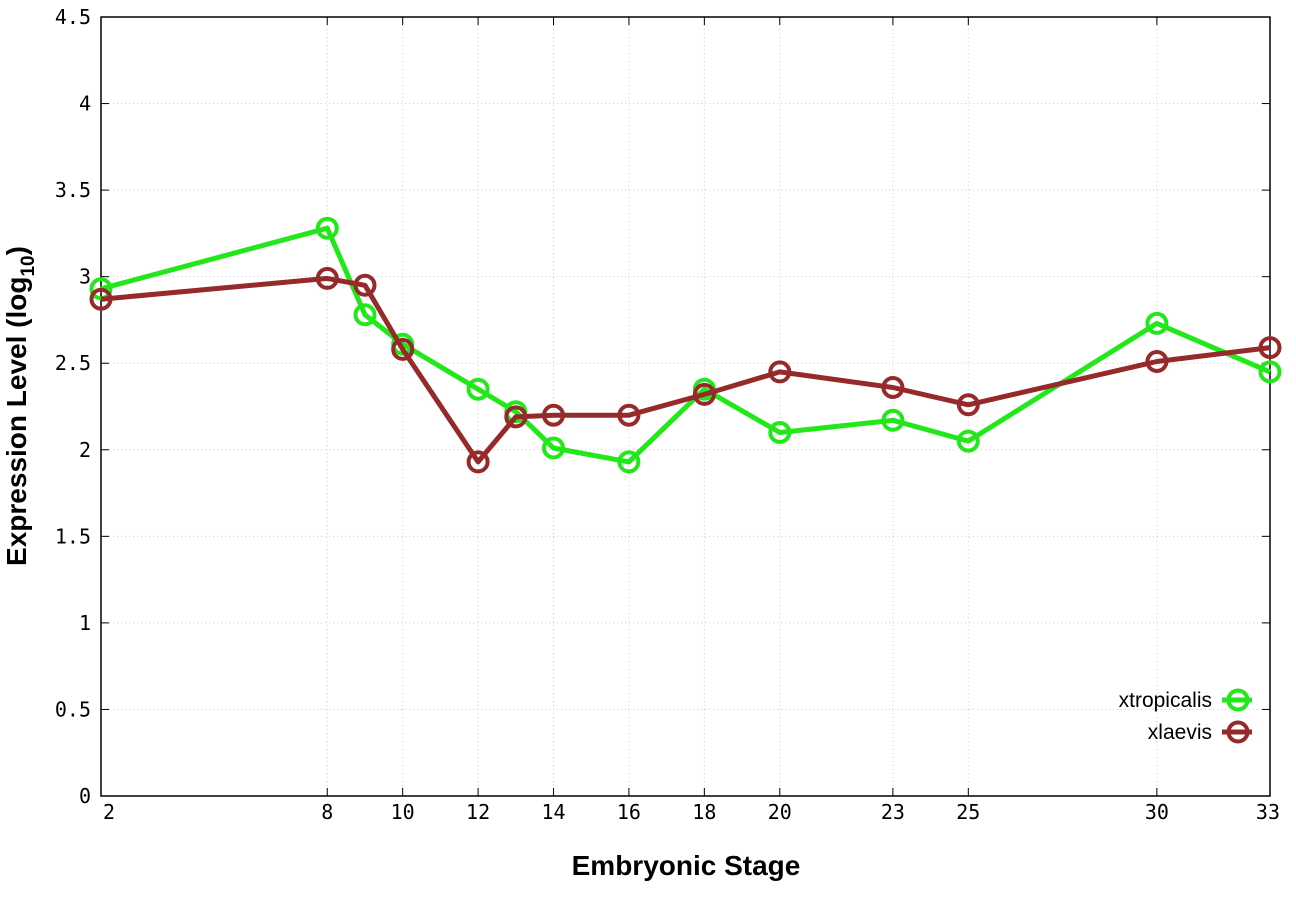 This screenshot has width=1296, height=907. Describe the element at coordinates (28, 265) in the screenshot. I see `y-axis-title-subscript: 10` at that location.